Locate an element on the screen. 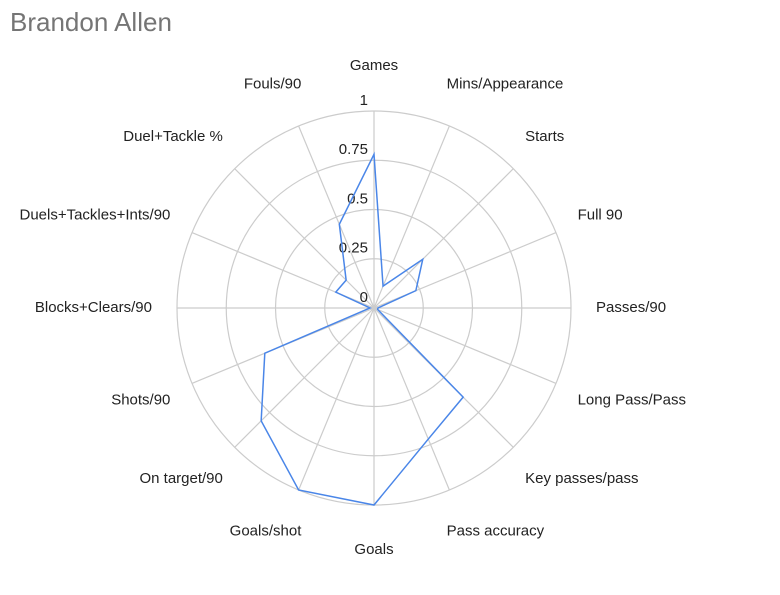 This screenshot has height=595, width=780. r-tick-label: 0 is located at coordinates (364, 297).